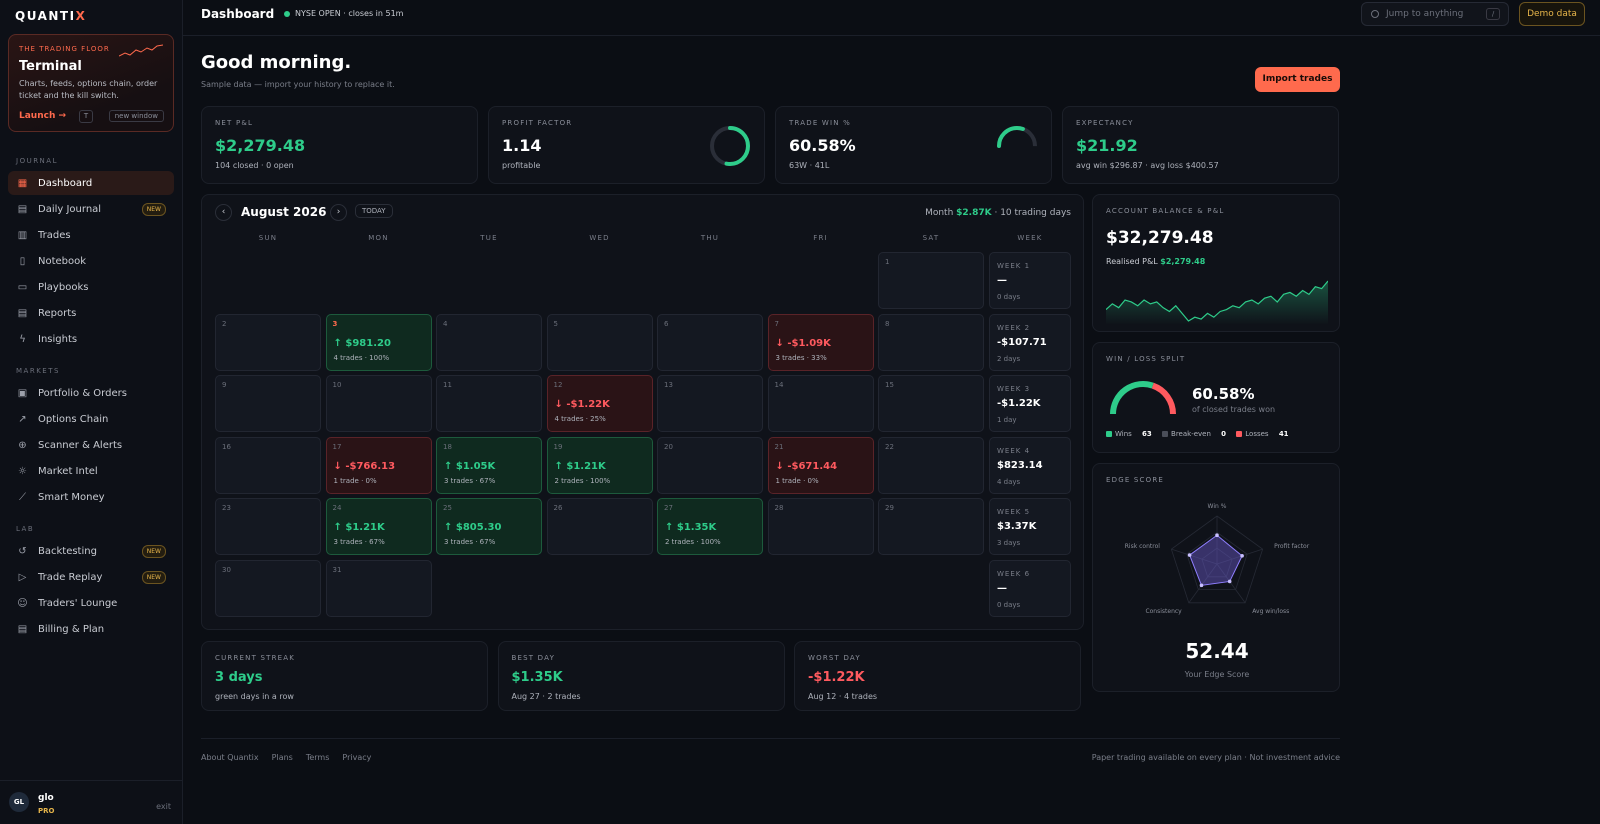  I want to click on exit-button: exit, so click(163, 806).